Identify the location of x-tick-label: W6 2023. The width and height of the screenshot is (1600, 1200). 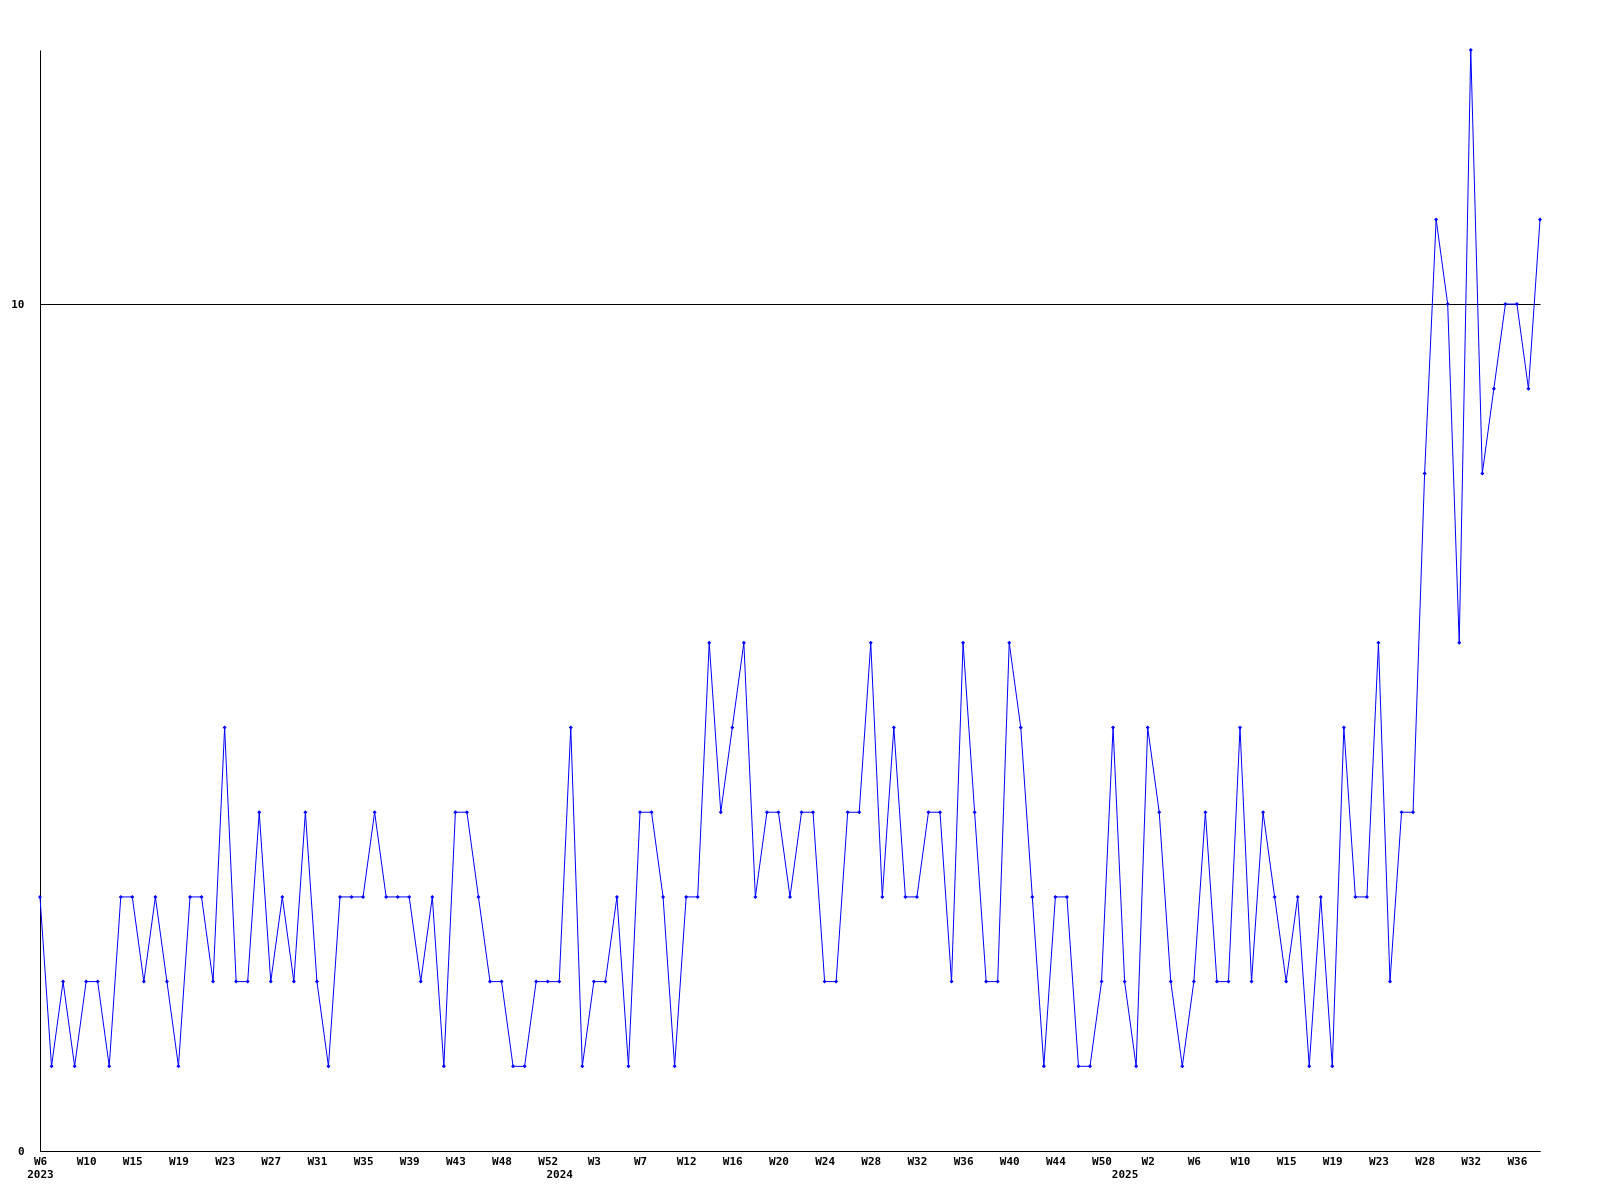
(40, 1167).